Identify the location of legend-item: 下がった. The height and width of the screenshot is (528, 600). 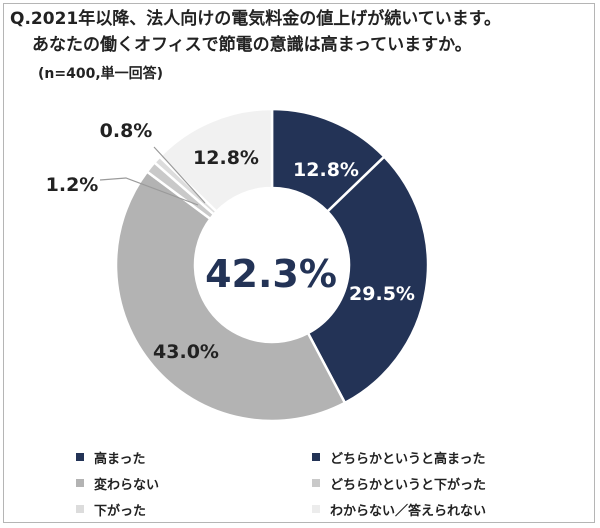
(194, 509).